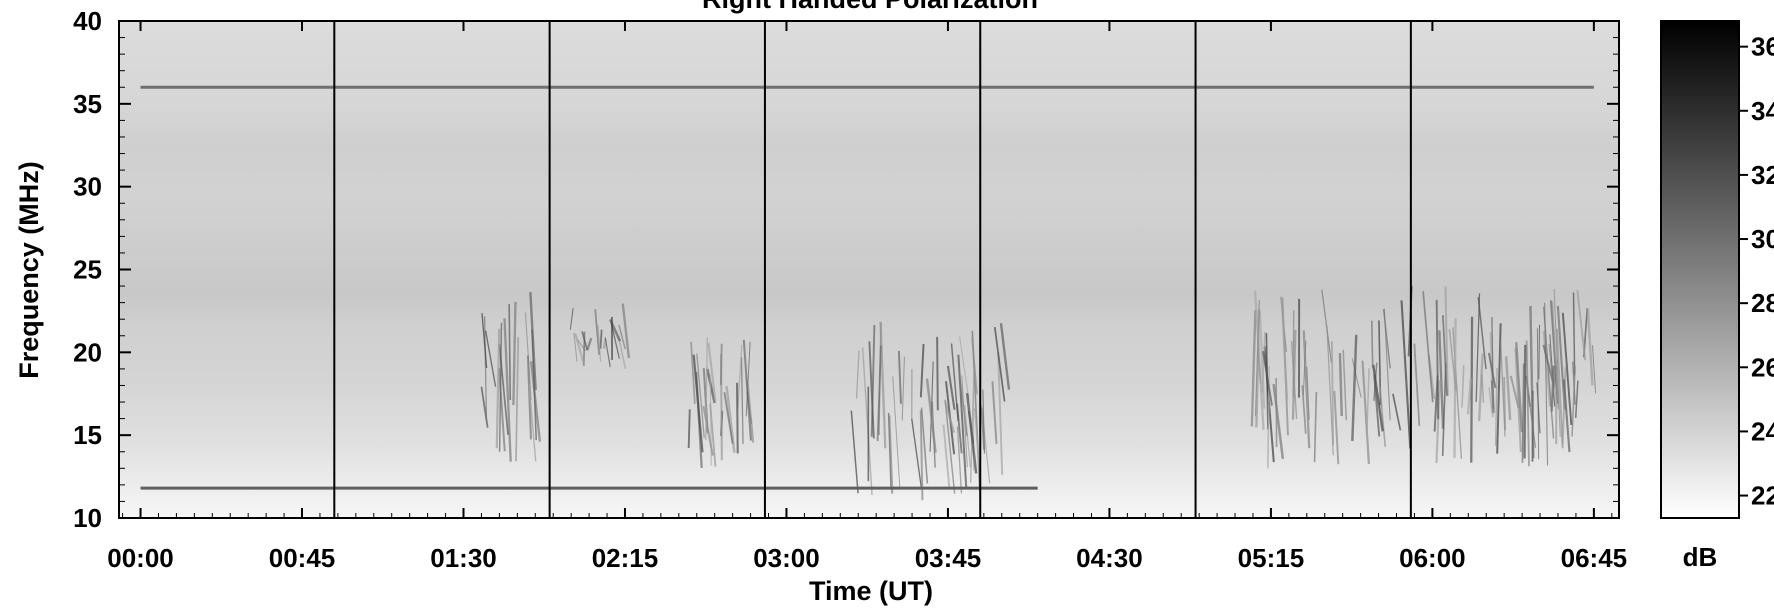  What do you see at coordinates (29, 270) in the screenshot?
I see `y-axis-title: Frequency (MHz)` at bounding box center [29, 270].